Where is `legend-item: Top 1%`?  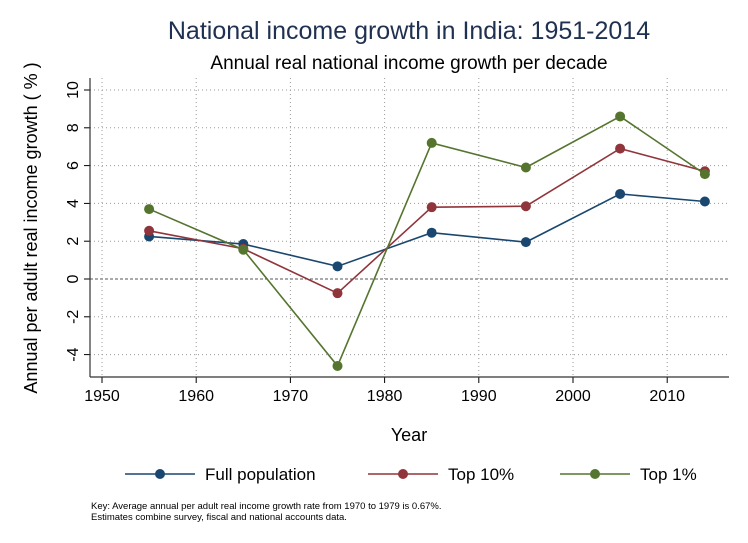 legend-item: Top 1% is located at coordinates (628, 474).